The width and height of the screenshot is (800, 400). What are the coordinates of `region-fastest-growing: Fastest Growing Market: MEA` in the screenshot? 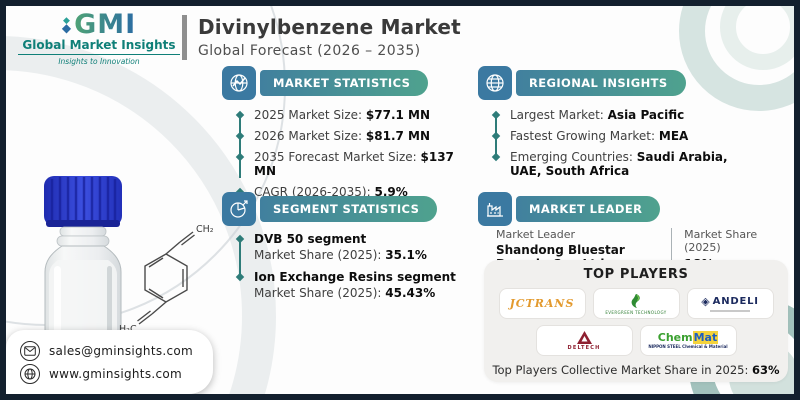 It's located at (636, 136).